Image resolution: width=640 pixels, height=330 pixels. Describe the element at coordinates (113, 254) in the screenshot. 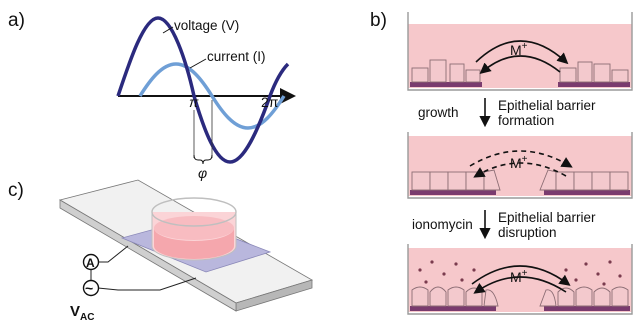

I see `wire-top` at that location.